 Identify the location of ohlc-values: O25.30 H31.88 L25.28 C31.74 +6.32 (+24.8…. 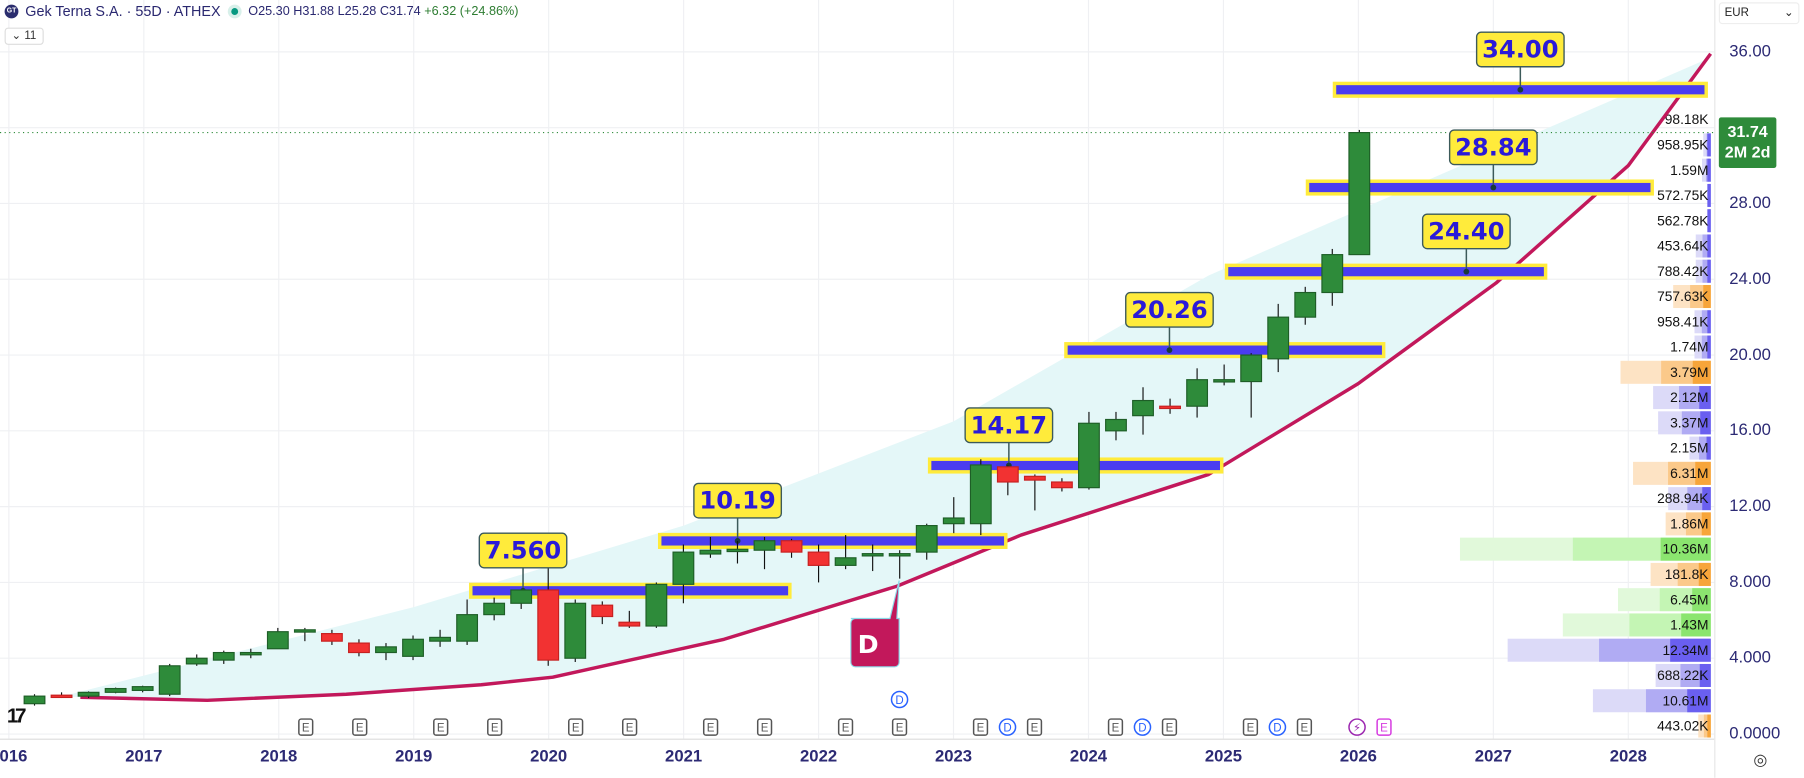
(383, 12).